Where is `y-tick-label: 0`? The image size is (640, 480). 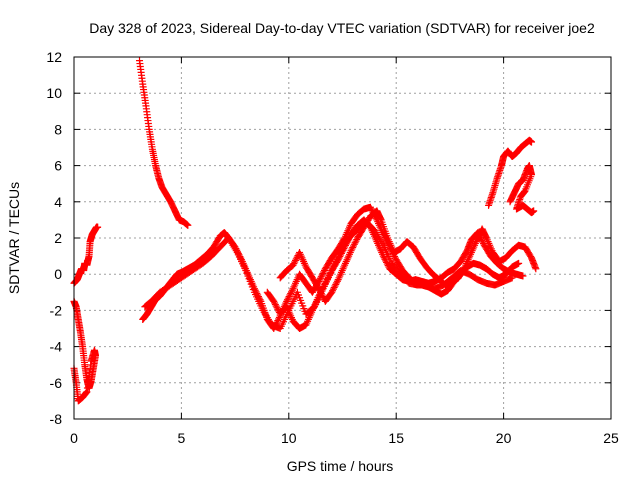
y-tick-label: 0 is located at coordinates (58, 274).